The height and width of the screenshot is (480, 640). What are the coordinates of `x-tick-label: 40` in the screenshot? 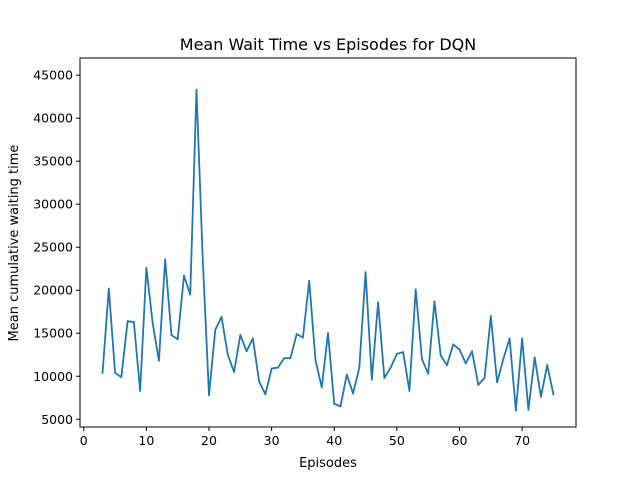 It's located at (334, 440).